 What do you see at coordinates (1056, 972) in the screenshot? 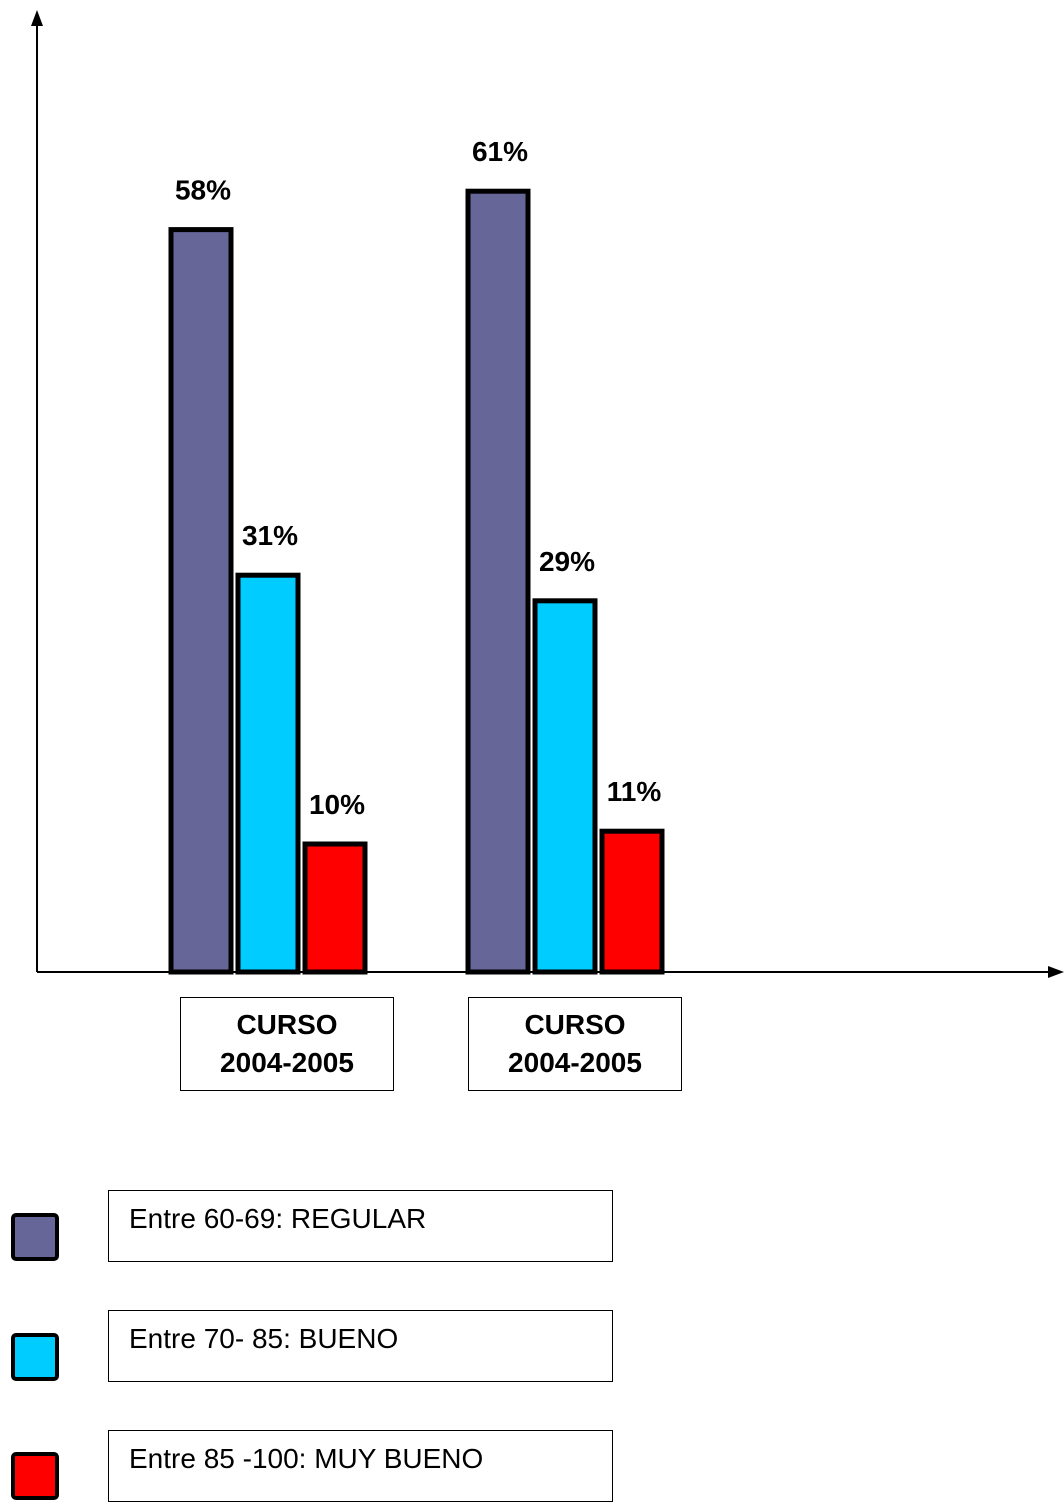
I see `x-axis-arrow` at bounding box center [1056, 972].